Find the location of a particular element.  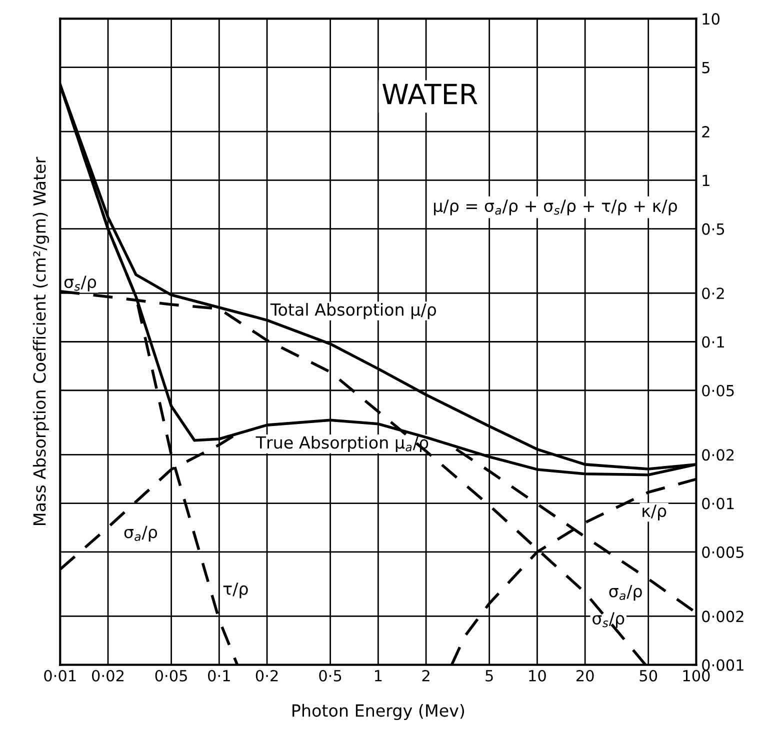

y-tick-label: 0·01 is located at coordinates (718, 504).